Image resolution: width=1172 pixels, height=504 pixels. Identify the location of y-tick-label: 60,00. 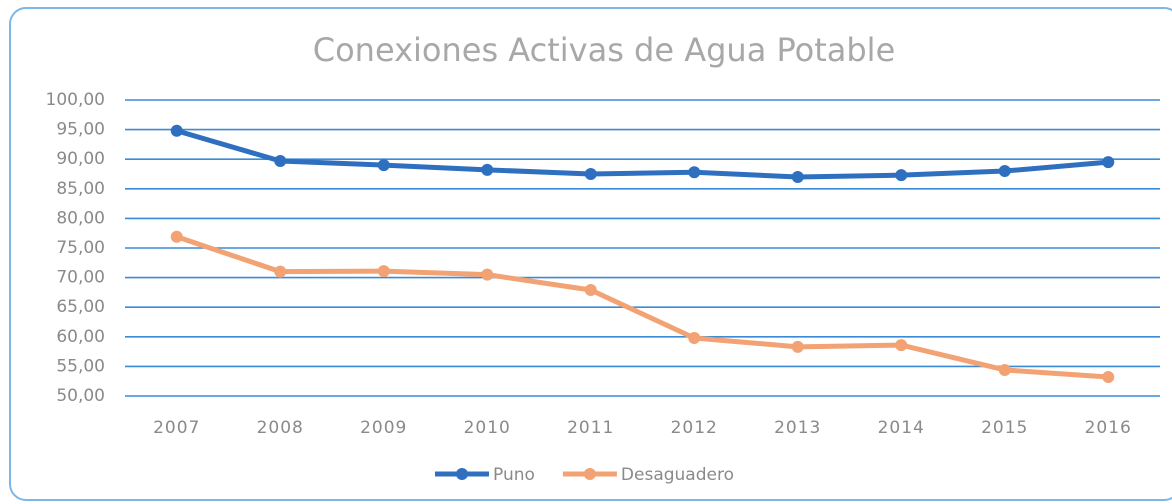
(80, 337).